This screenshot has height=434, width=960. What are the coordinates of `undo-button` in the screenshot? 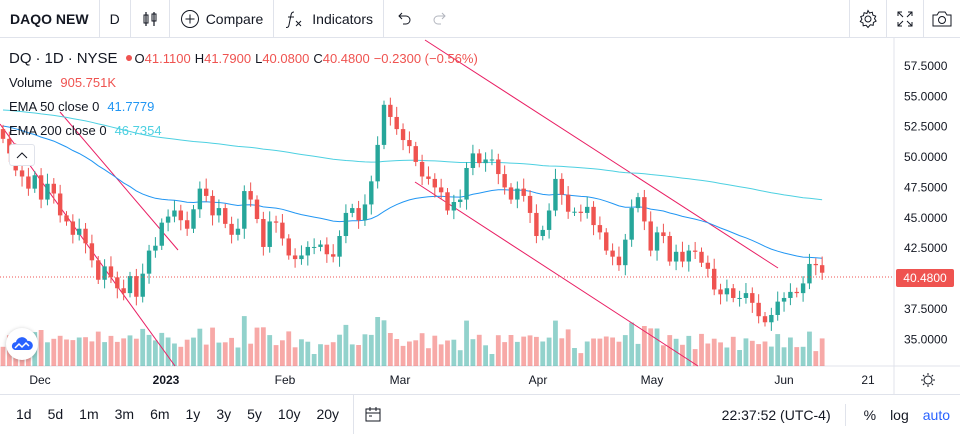 It's located at (402, 19).